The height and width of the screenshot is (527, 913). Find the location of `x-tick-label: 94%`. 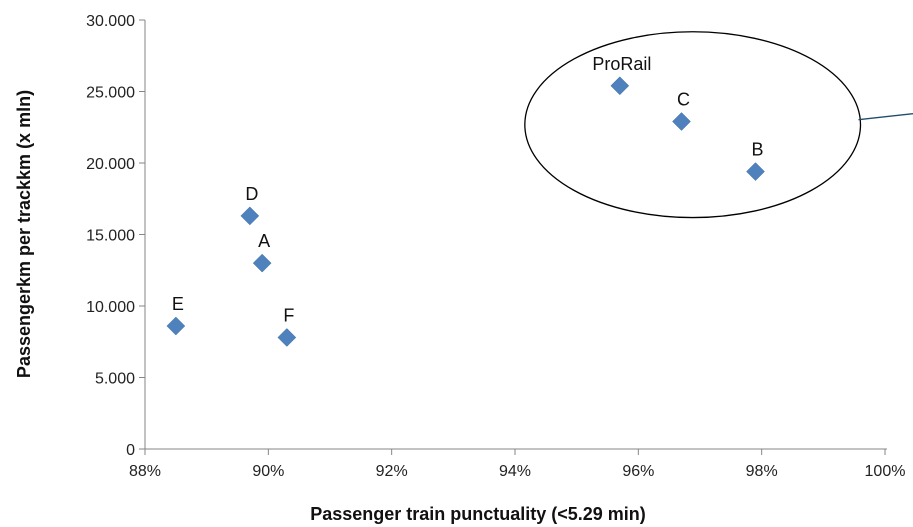

x-tick-label: 94% is located at coordinates (515, 471).